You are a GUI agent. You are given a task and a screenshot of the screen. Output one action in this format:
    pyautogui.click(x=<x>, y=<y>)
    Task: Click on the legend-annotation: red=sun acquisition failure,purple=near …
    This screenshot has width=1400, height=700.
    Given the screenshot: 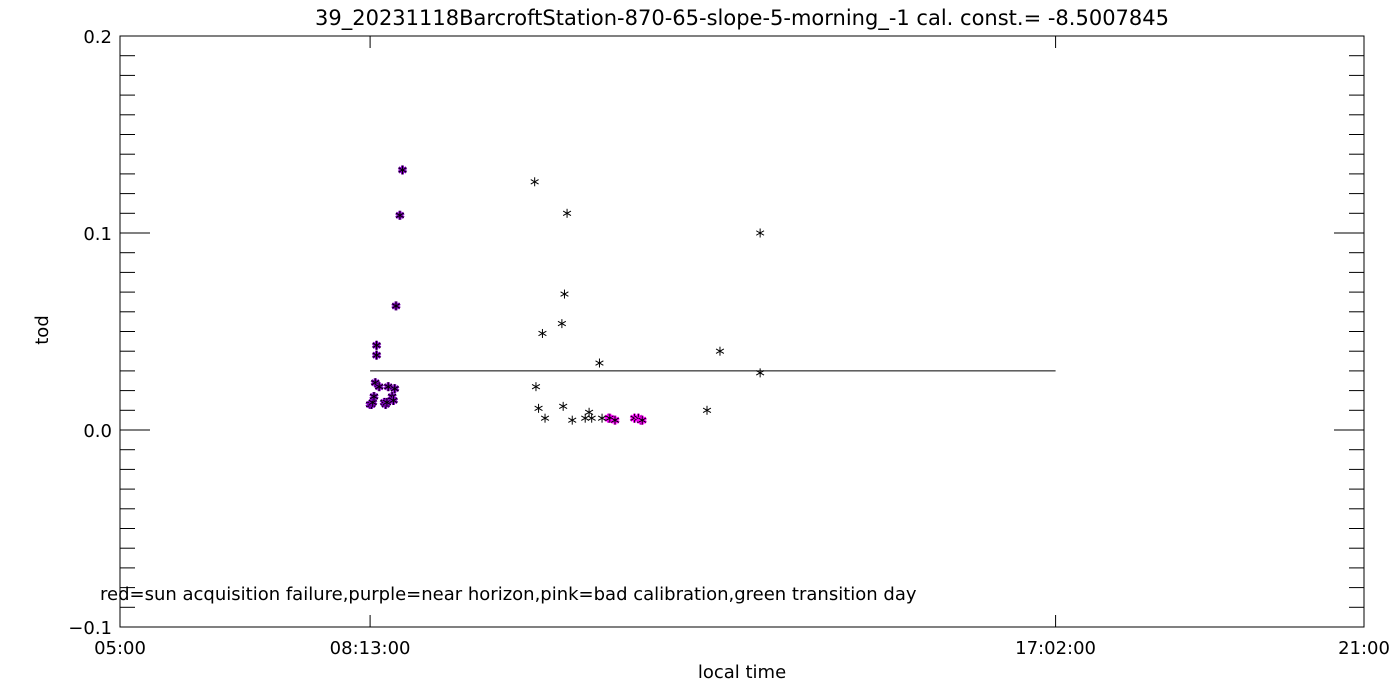 What is the action you would take?
    pyautogui.click(x=508, y=594)
    